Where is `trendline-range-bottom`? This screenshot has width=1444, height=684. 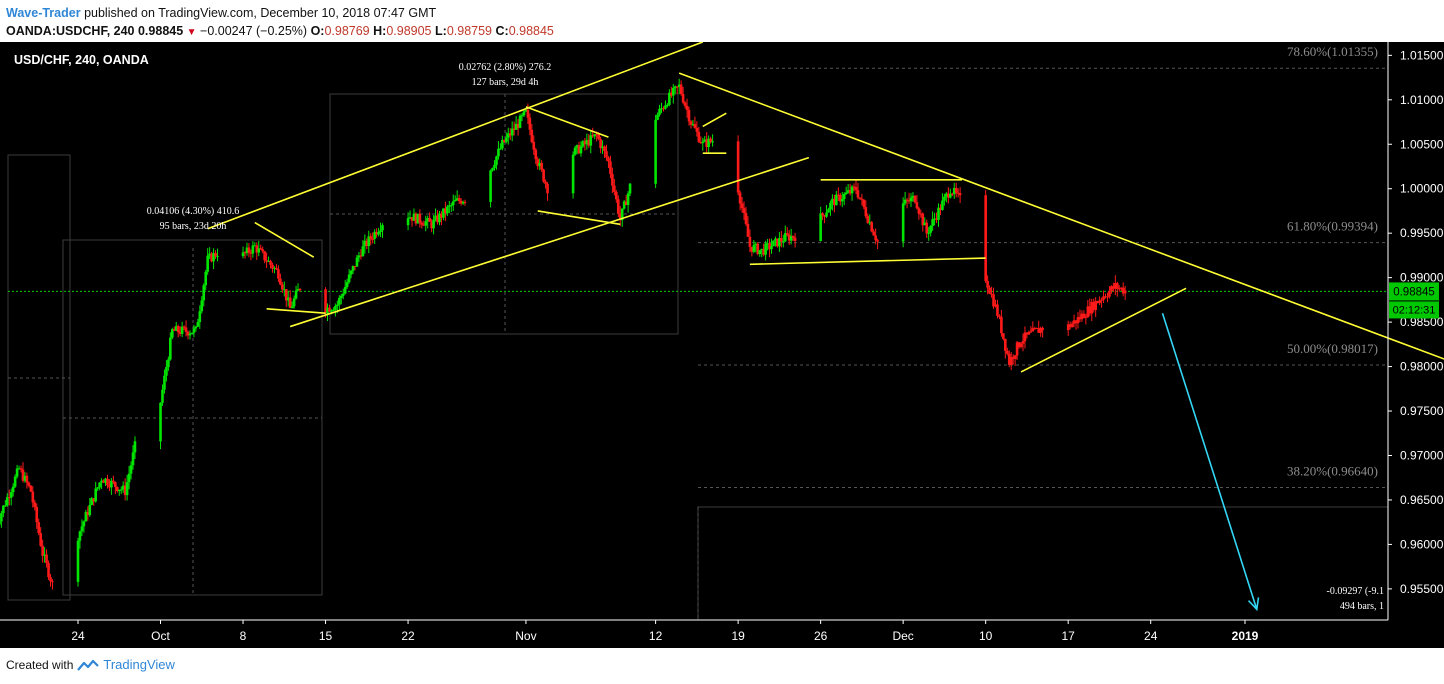
trendline-range-bottom is located at coordinates (867, 261).